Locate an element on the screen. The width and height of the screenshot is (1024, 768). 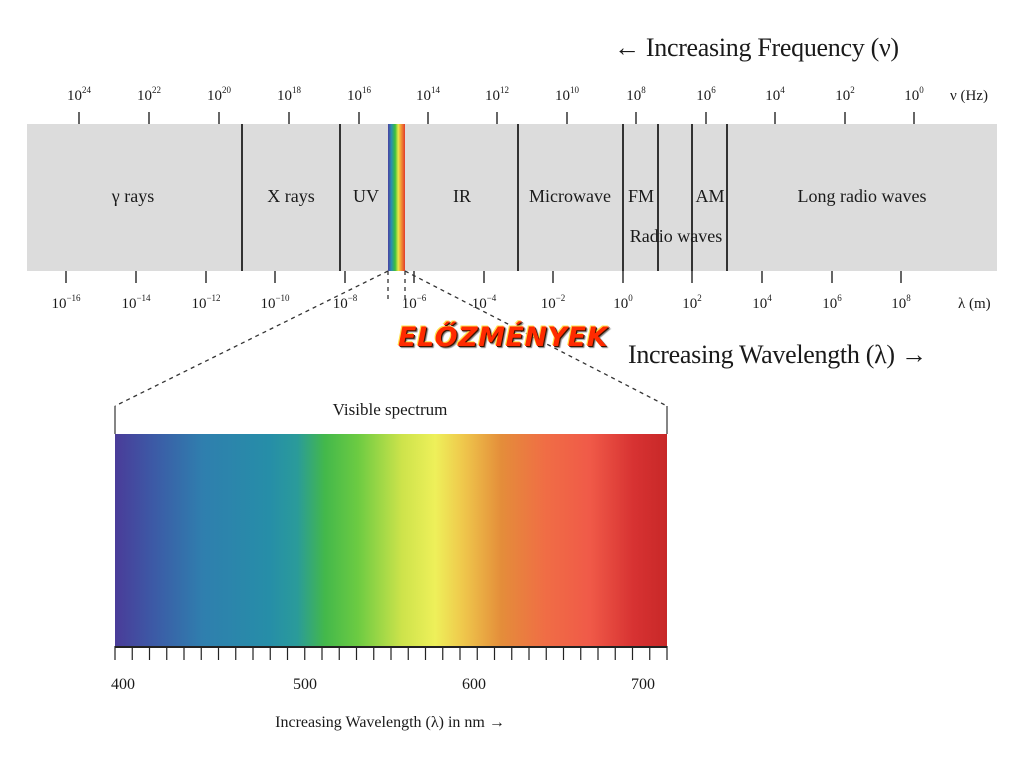
frequency-ticks is located at coordinates (496, 118).